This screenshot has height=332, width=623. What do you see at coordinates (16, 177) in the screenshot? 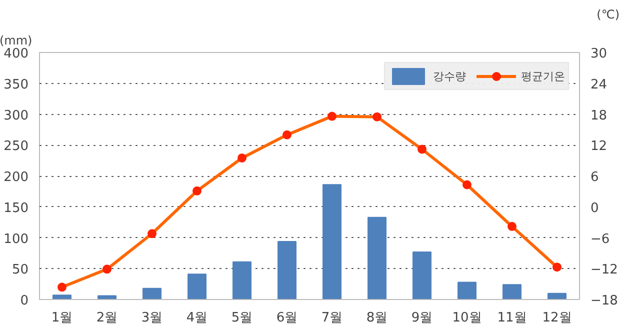
I see `y-tick-label: 200` at bounding box center [16, 177].